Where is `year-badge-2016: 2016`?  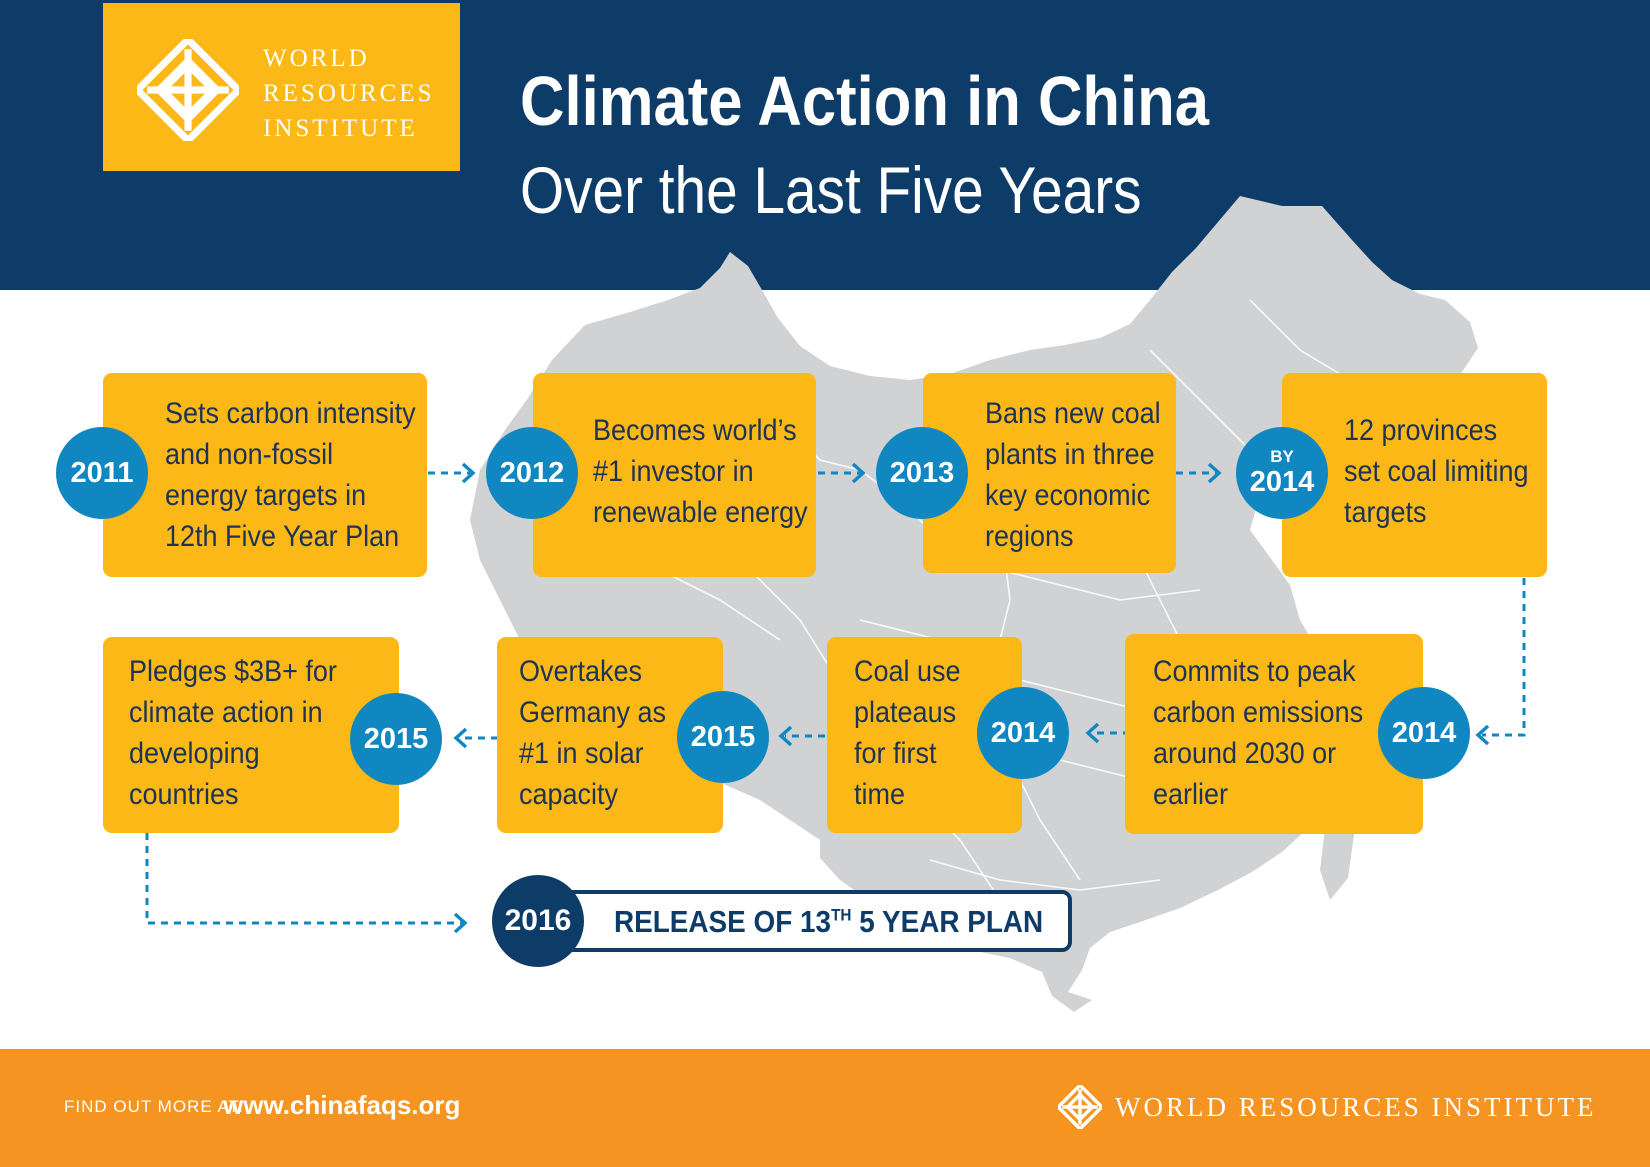
year-badge-2016: 2016 is located at coordinates (538, 921).